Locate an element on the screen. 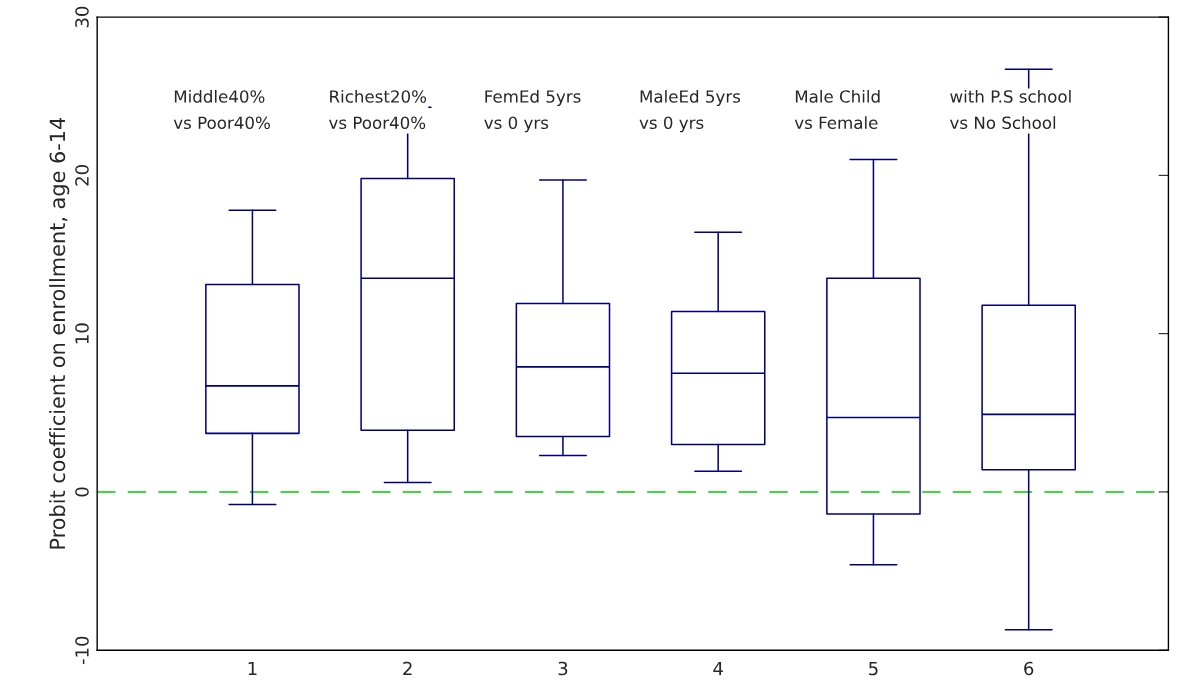  y-tick-label: 20 is located at coordinates (82, 175).